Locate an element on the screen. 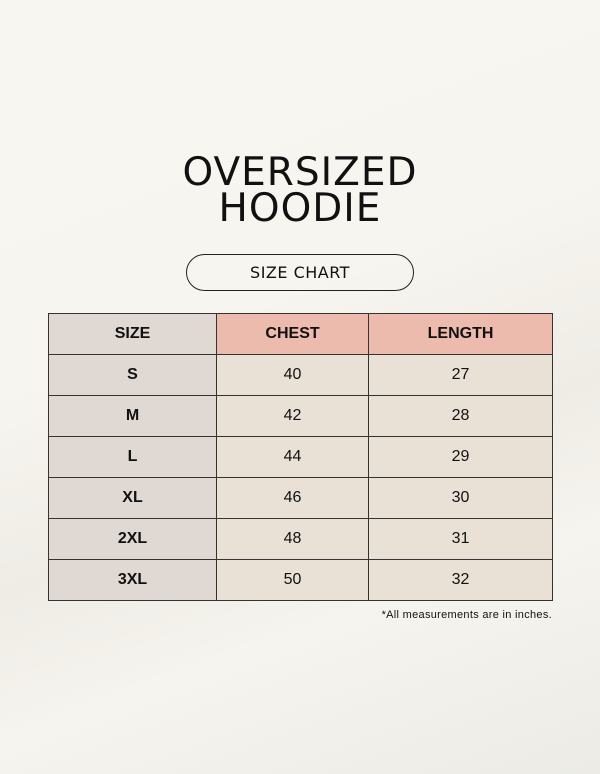 Image resolution: width=600 pixels, height=774 pixels. title-line-1: OVERSIZED is located at coordinates (300, 172).